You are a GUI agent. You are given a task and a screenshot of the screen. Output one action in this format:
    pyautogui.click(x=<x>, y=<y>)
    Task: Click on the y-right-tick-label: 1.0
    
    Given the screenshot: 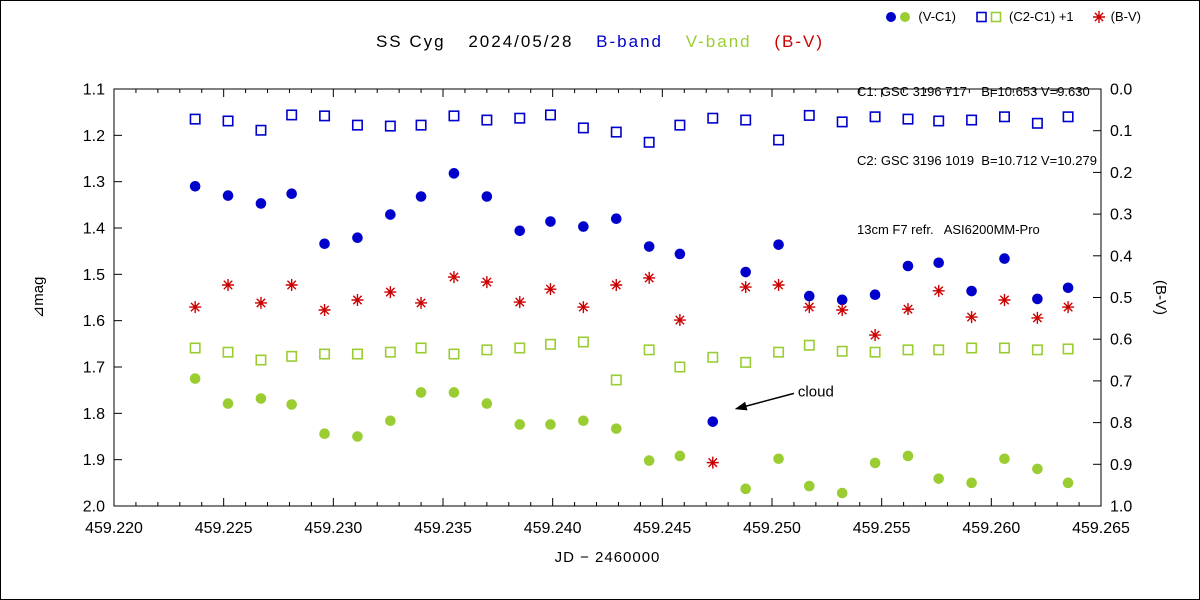 What is the action you would take?
    pyautogui.click(x=1121, y=507)
    